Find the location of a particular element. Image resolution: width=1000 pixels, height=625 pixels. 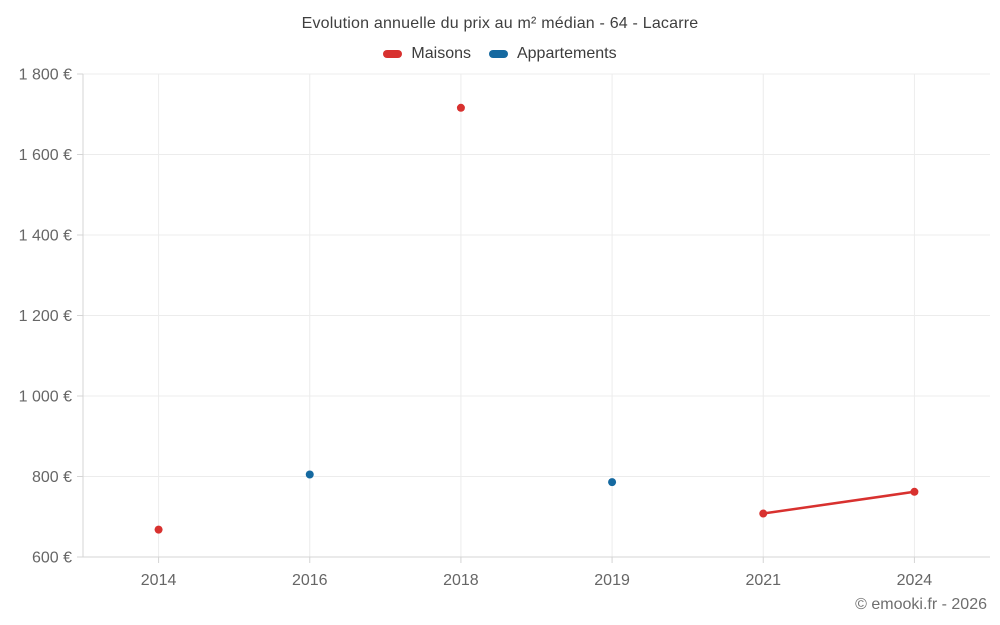

legend-item-appartements: Appartements is located at coordinates (552, 54).